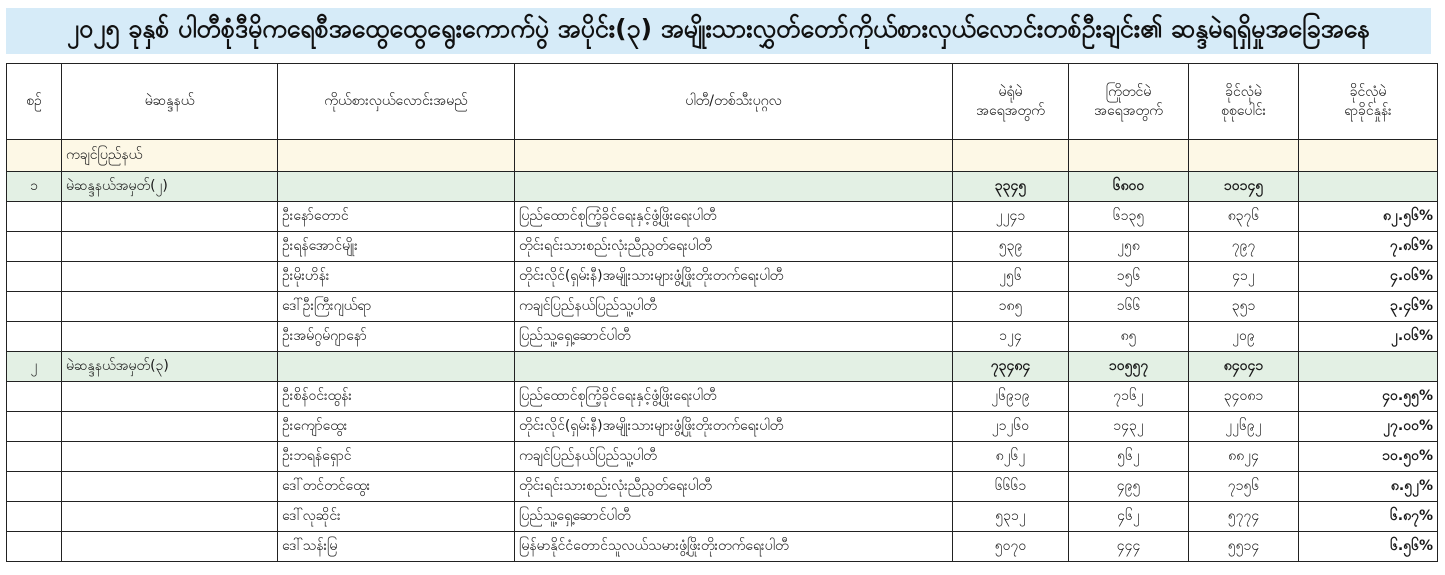 This screenshot has height=575, width=1445. I want to click on ordinary-votes: ၂၅၆, so click(1010, 276).